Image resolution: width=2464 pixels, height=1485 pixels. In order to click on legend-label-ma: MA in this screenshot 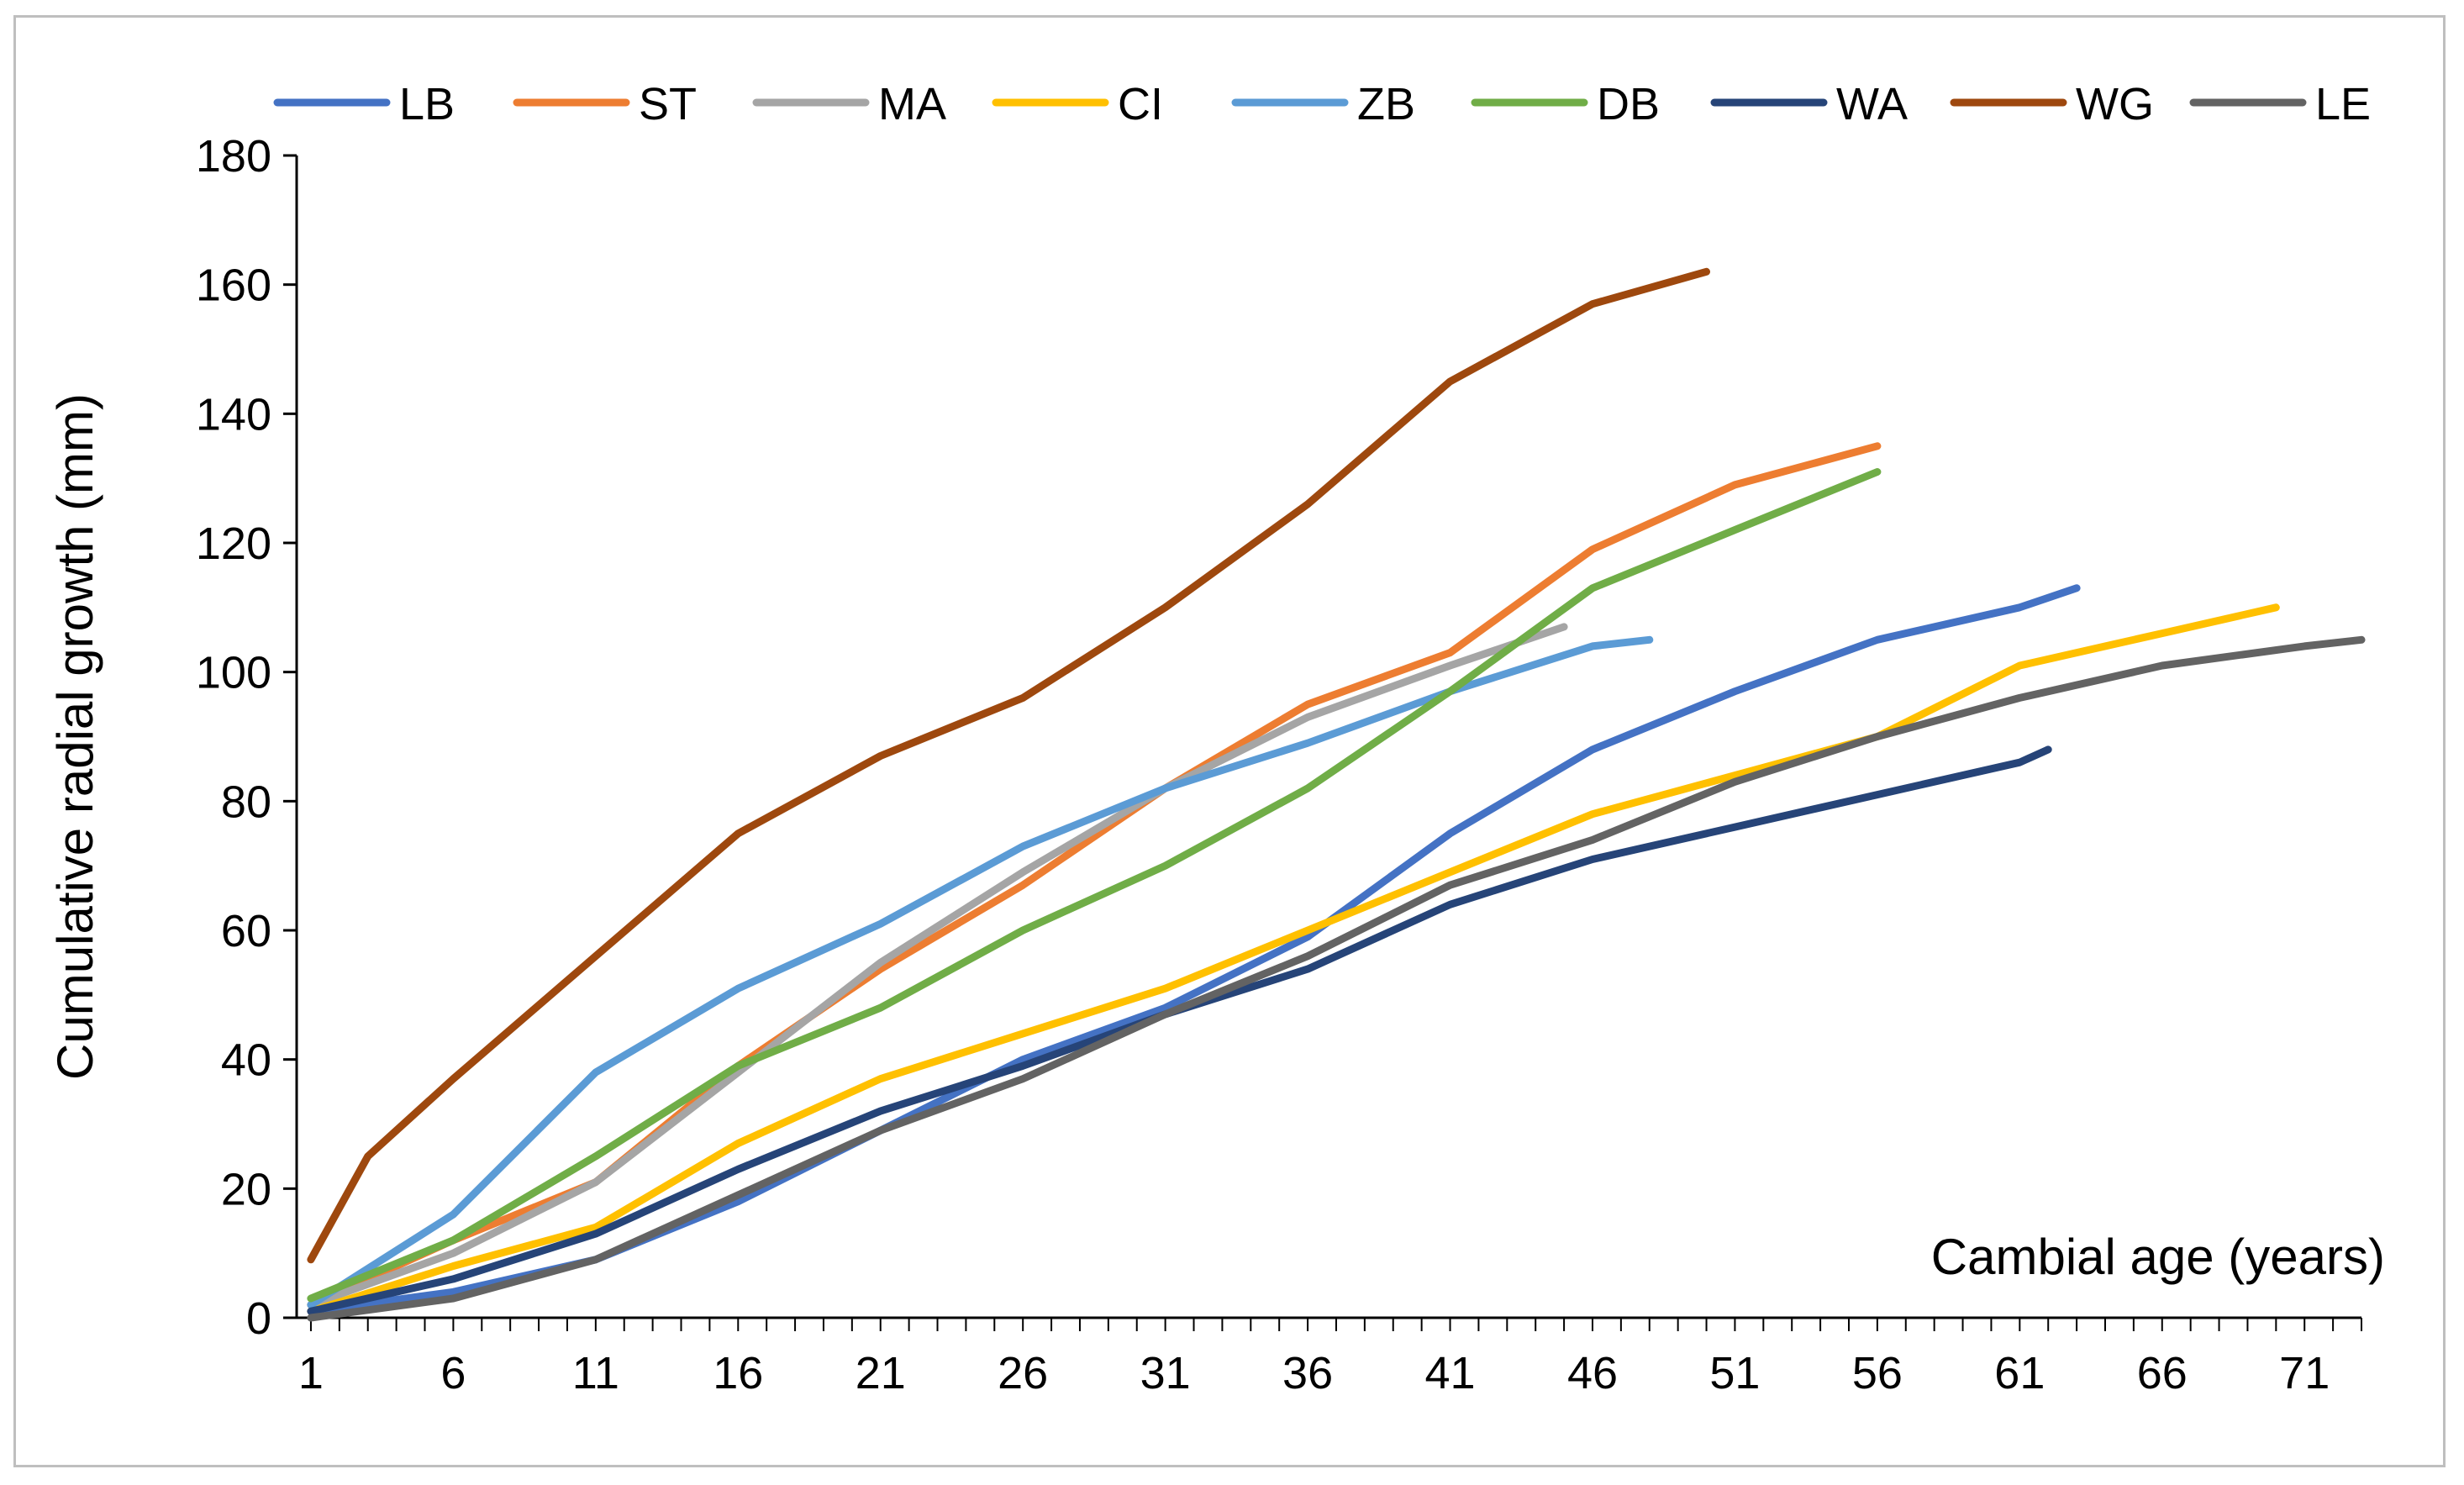, I will do `click(912, 104)`.